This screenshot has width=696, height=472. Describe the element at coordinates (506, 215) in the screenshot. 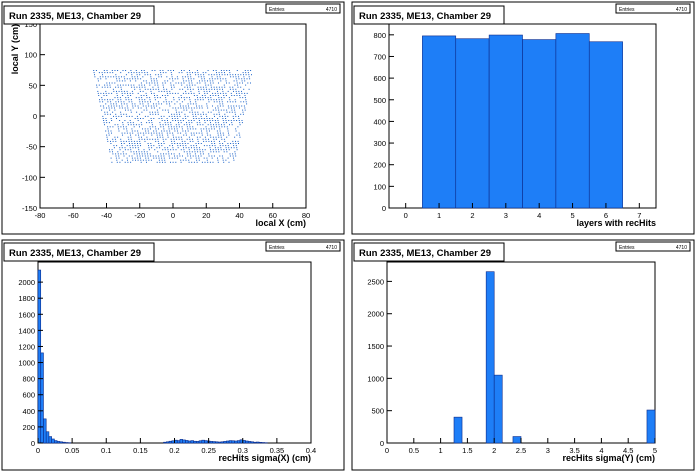

I see `x-tick-label: 3` at that location.